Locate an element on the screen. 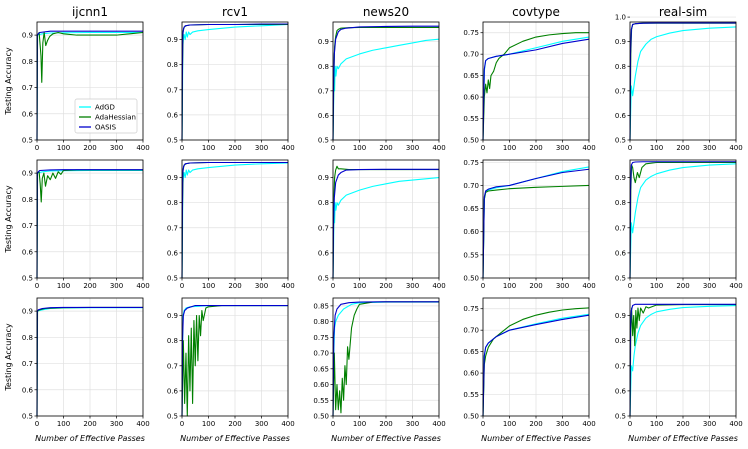 The height and width of the screenshot is (449, 748). y-tick-label: 0.85 is located at coordinates (321, 306).